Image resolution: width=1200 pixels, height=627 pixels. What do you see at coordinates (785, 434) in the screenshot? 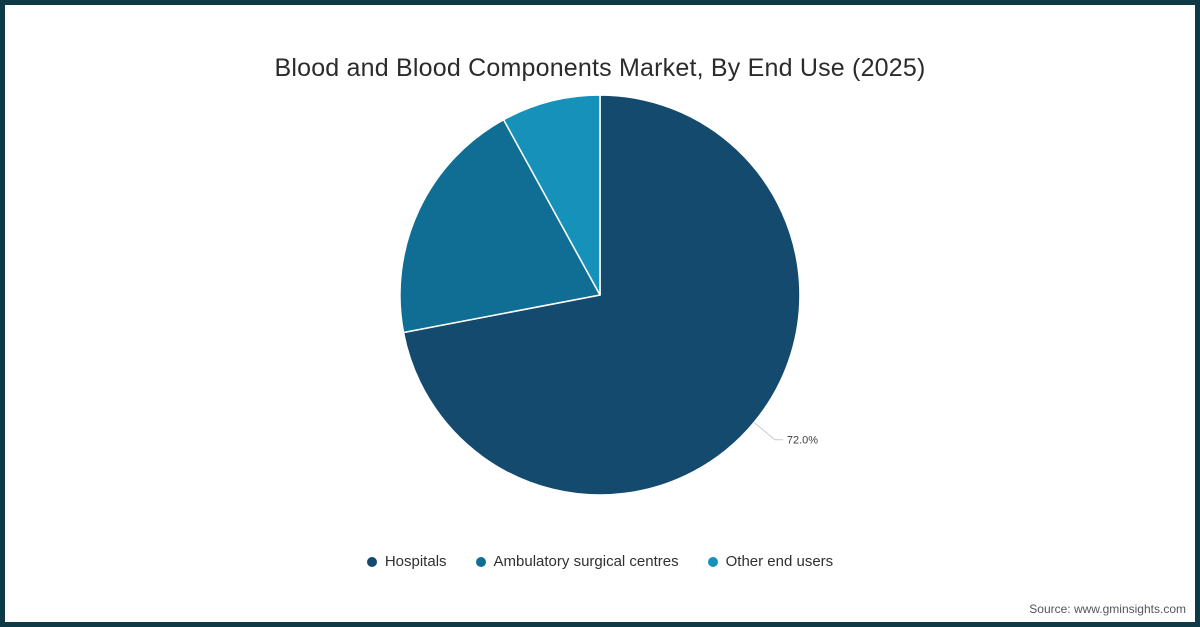
I see `pie-data-labels: 72.0%` at bounding box center [785, 434].